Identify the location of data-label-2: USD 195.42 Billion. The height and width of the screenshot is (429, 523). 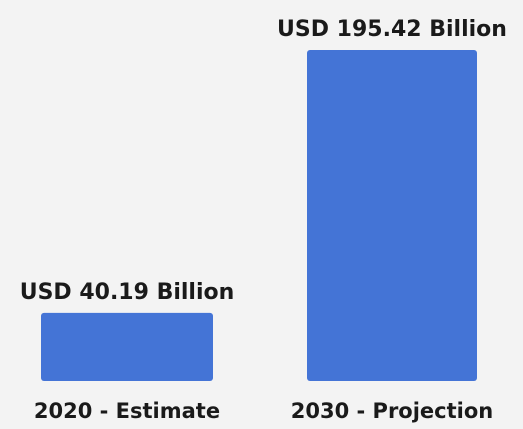
(392, 29).